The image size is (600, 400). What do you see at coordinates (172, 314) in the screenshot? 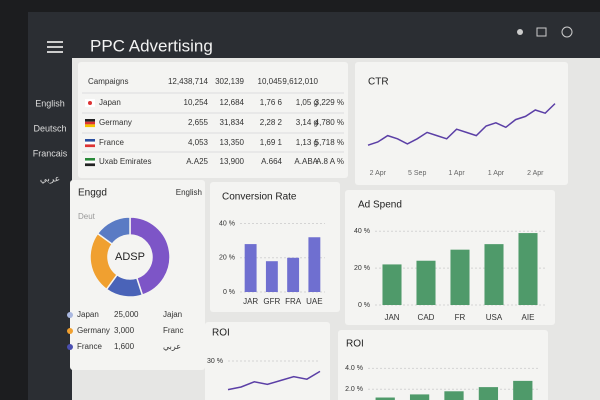
I see `legend-extra: Jajan` at bounding box center [172, 314].